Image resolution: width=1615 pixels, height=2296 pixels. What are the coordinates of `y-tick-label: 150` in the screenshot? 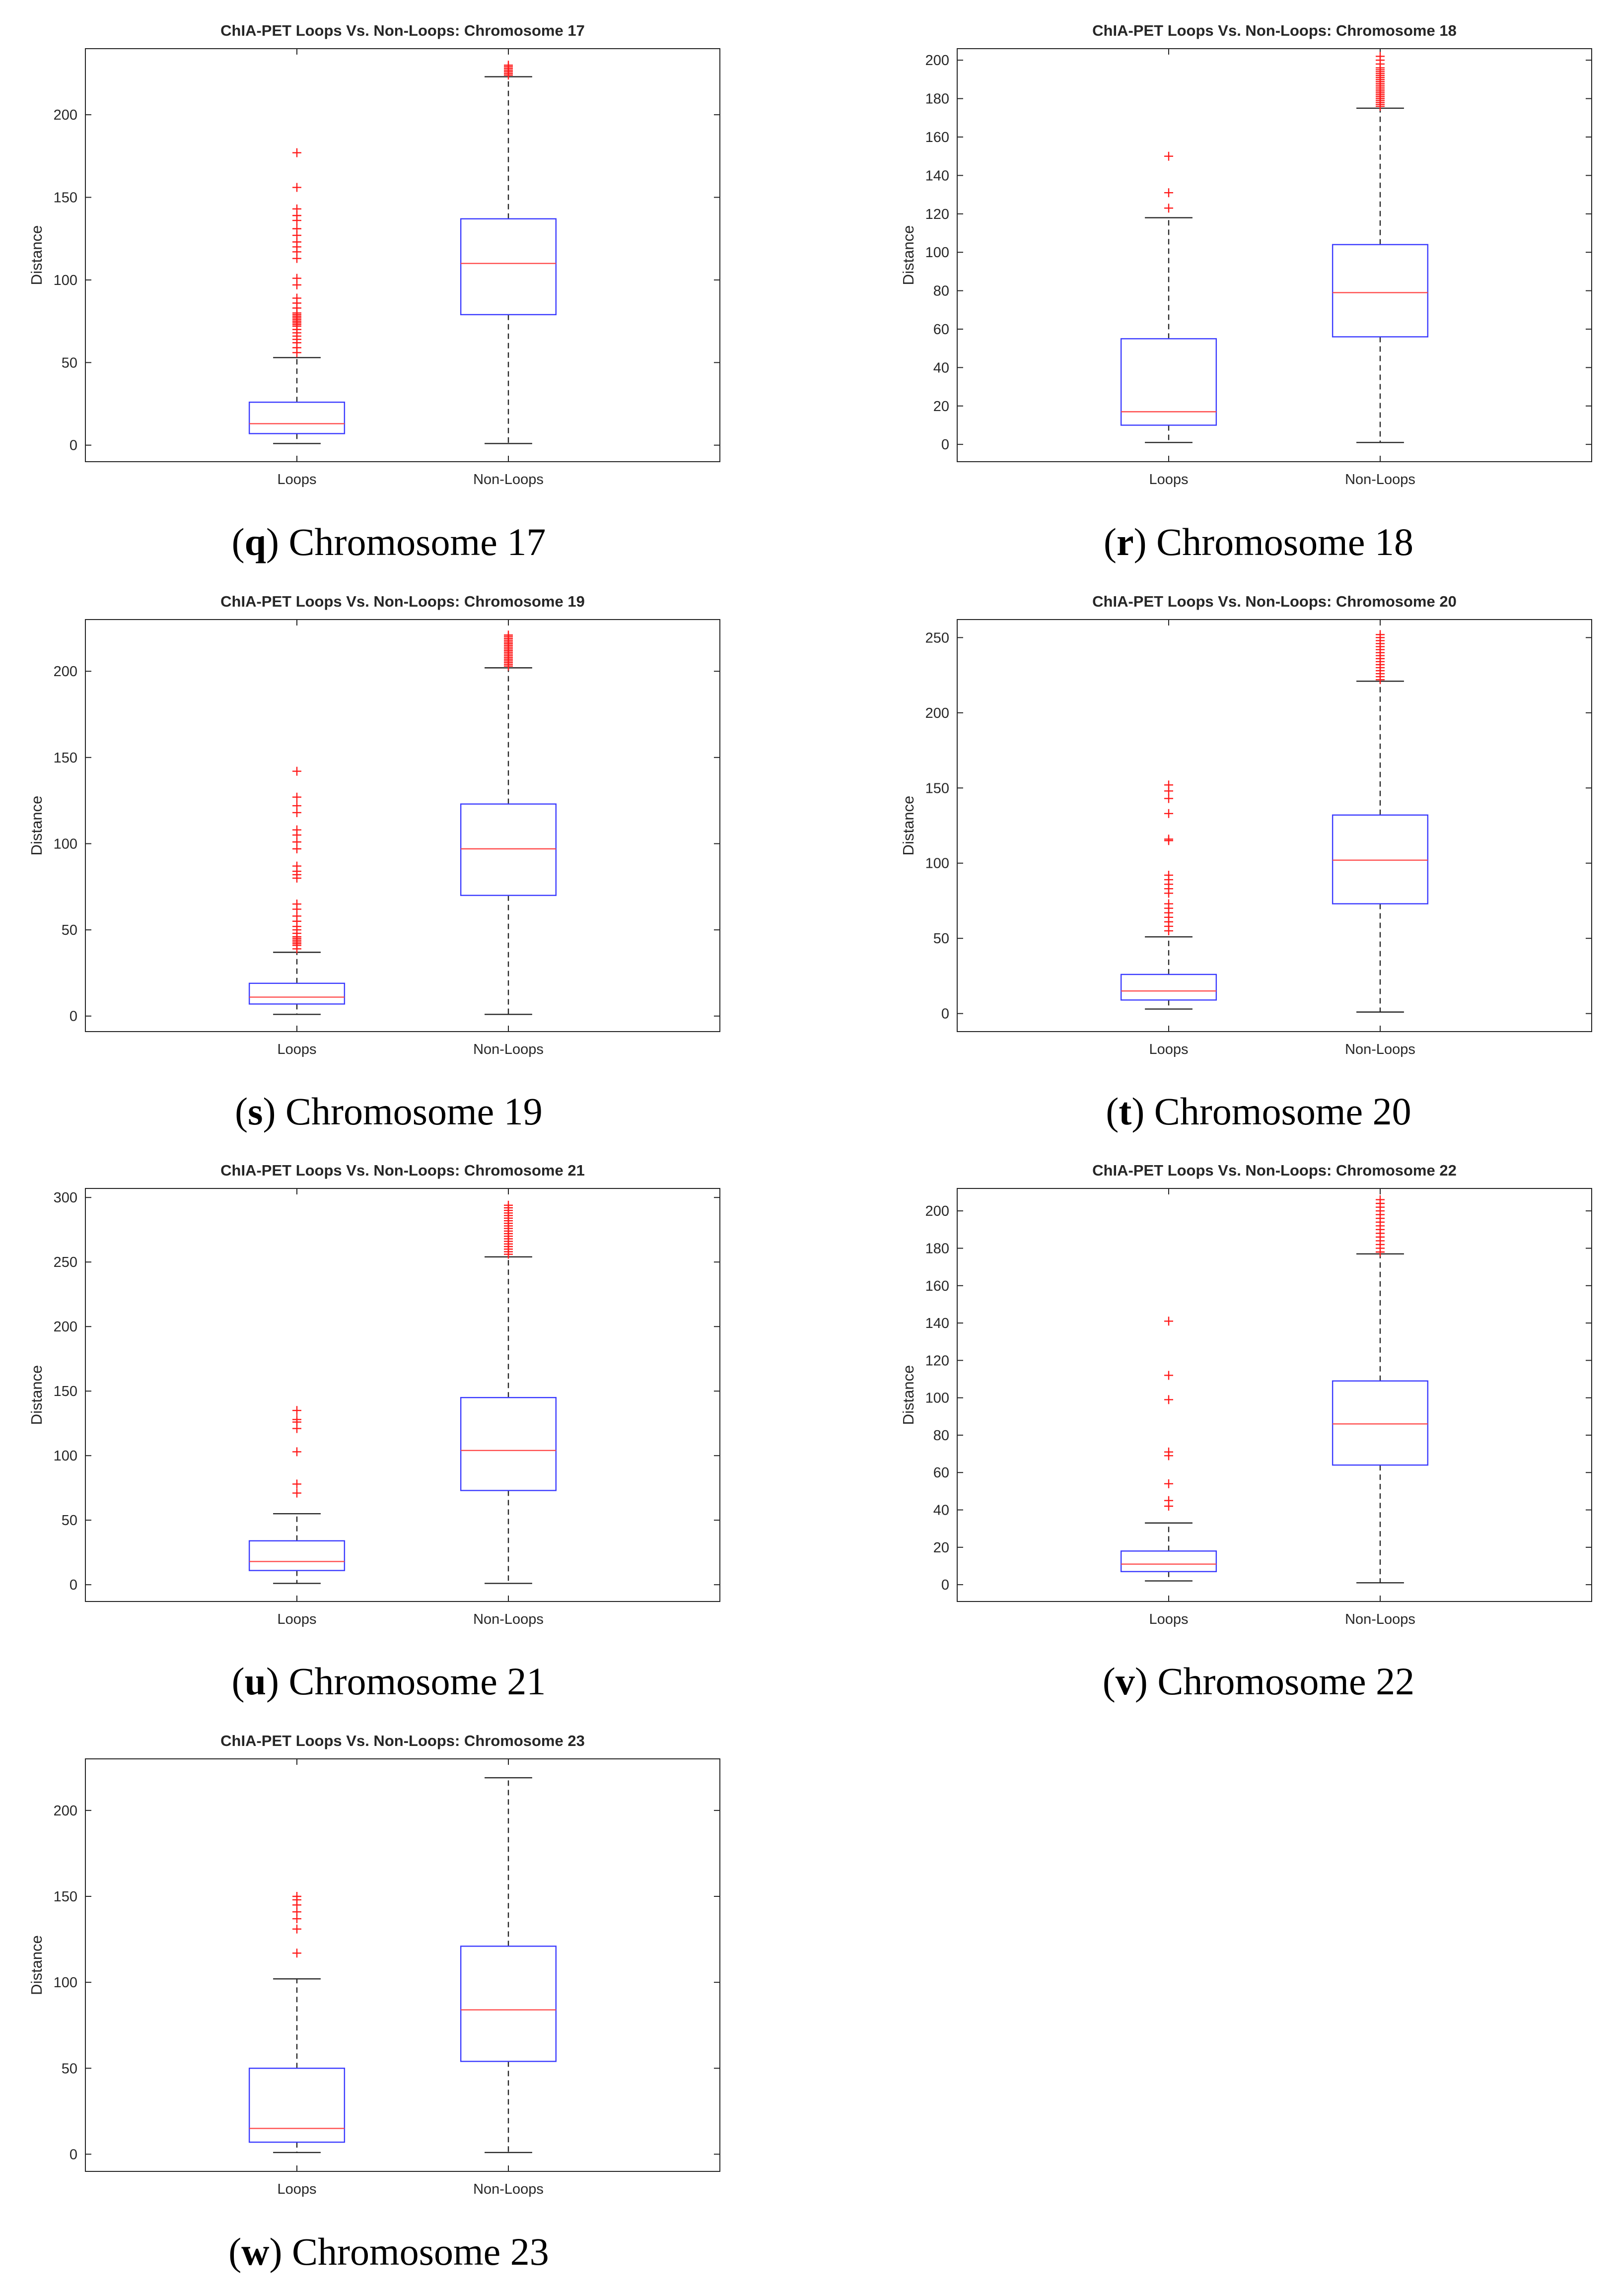 It's located at (65, 758).